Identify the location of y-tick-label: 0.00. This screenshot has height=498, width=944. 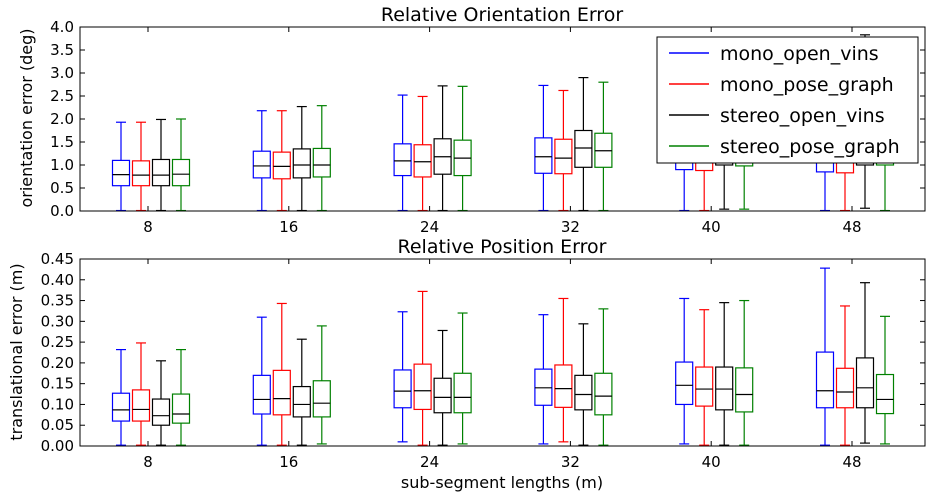
(57, 446).